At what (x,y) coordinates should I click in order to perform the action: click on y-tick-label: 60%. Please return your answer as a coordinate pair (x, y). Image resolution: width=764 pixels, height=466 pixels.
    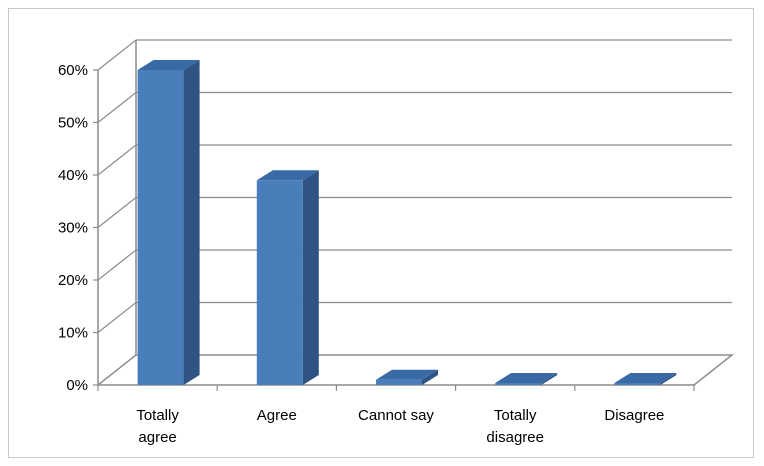
    Looking at the image, I should click on (73, 70).